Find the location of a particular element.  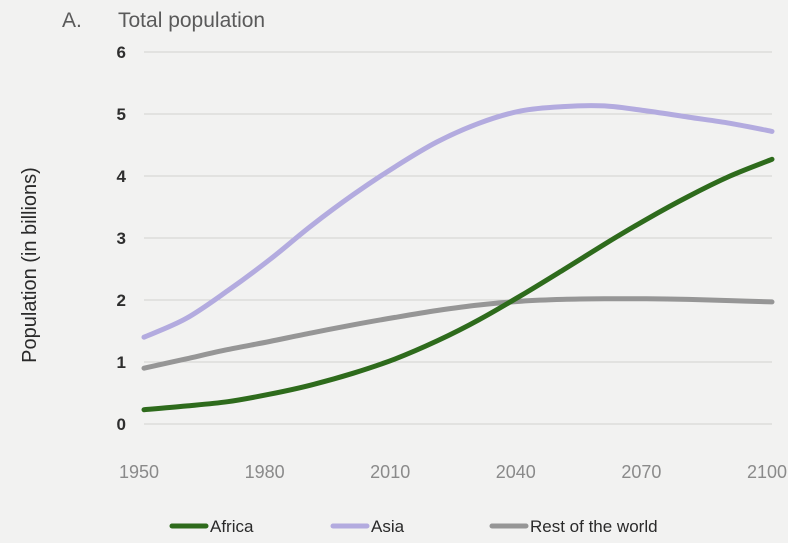

y-tick-label: 2 is located at coordinates (121, 300).